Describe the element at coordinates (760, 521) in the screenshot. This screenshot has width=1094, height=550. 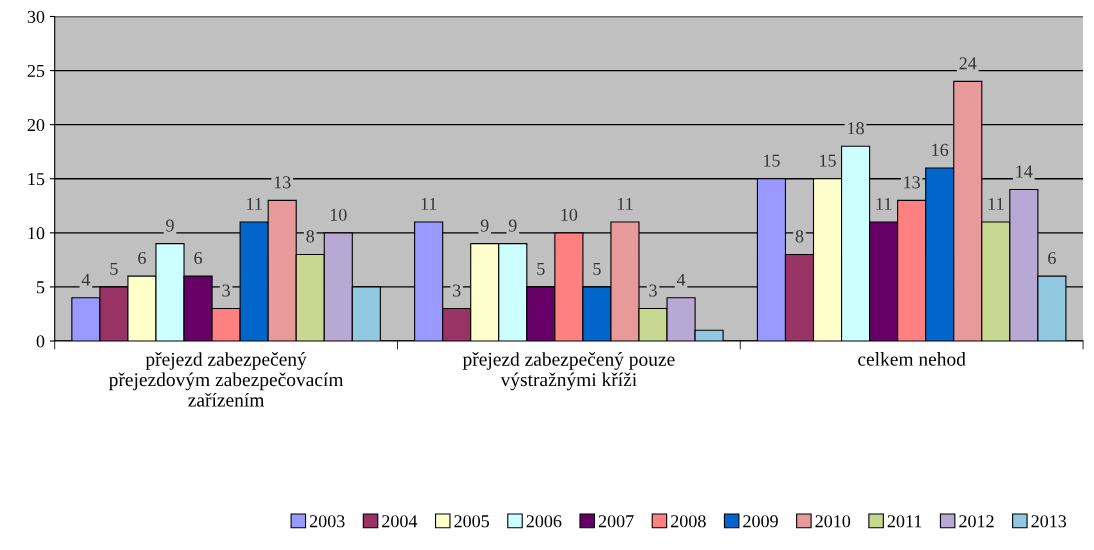
I see `legend-label: 2009` at that location.